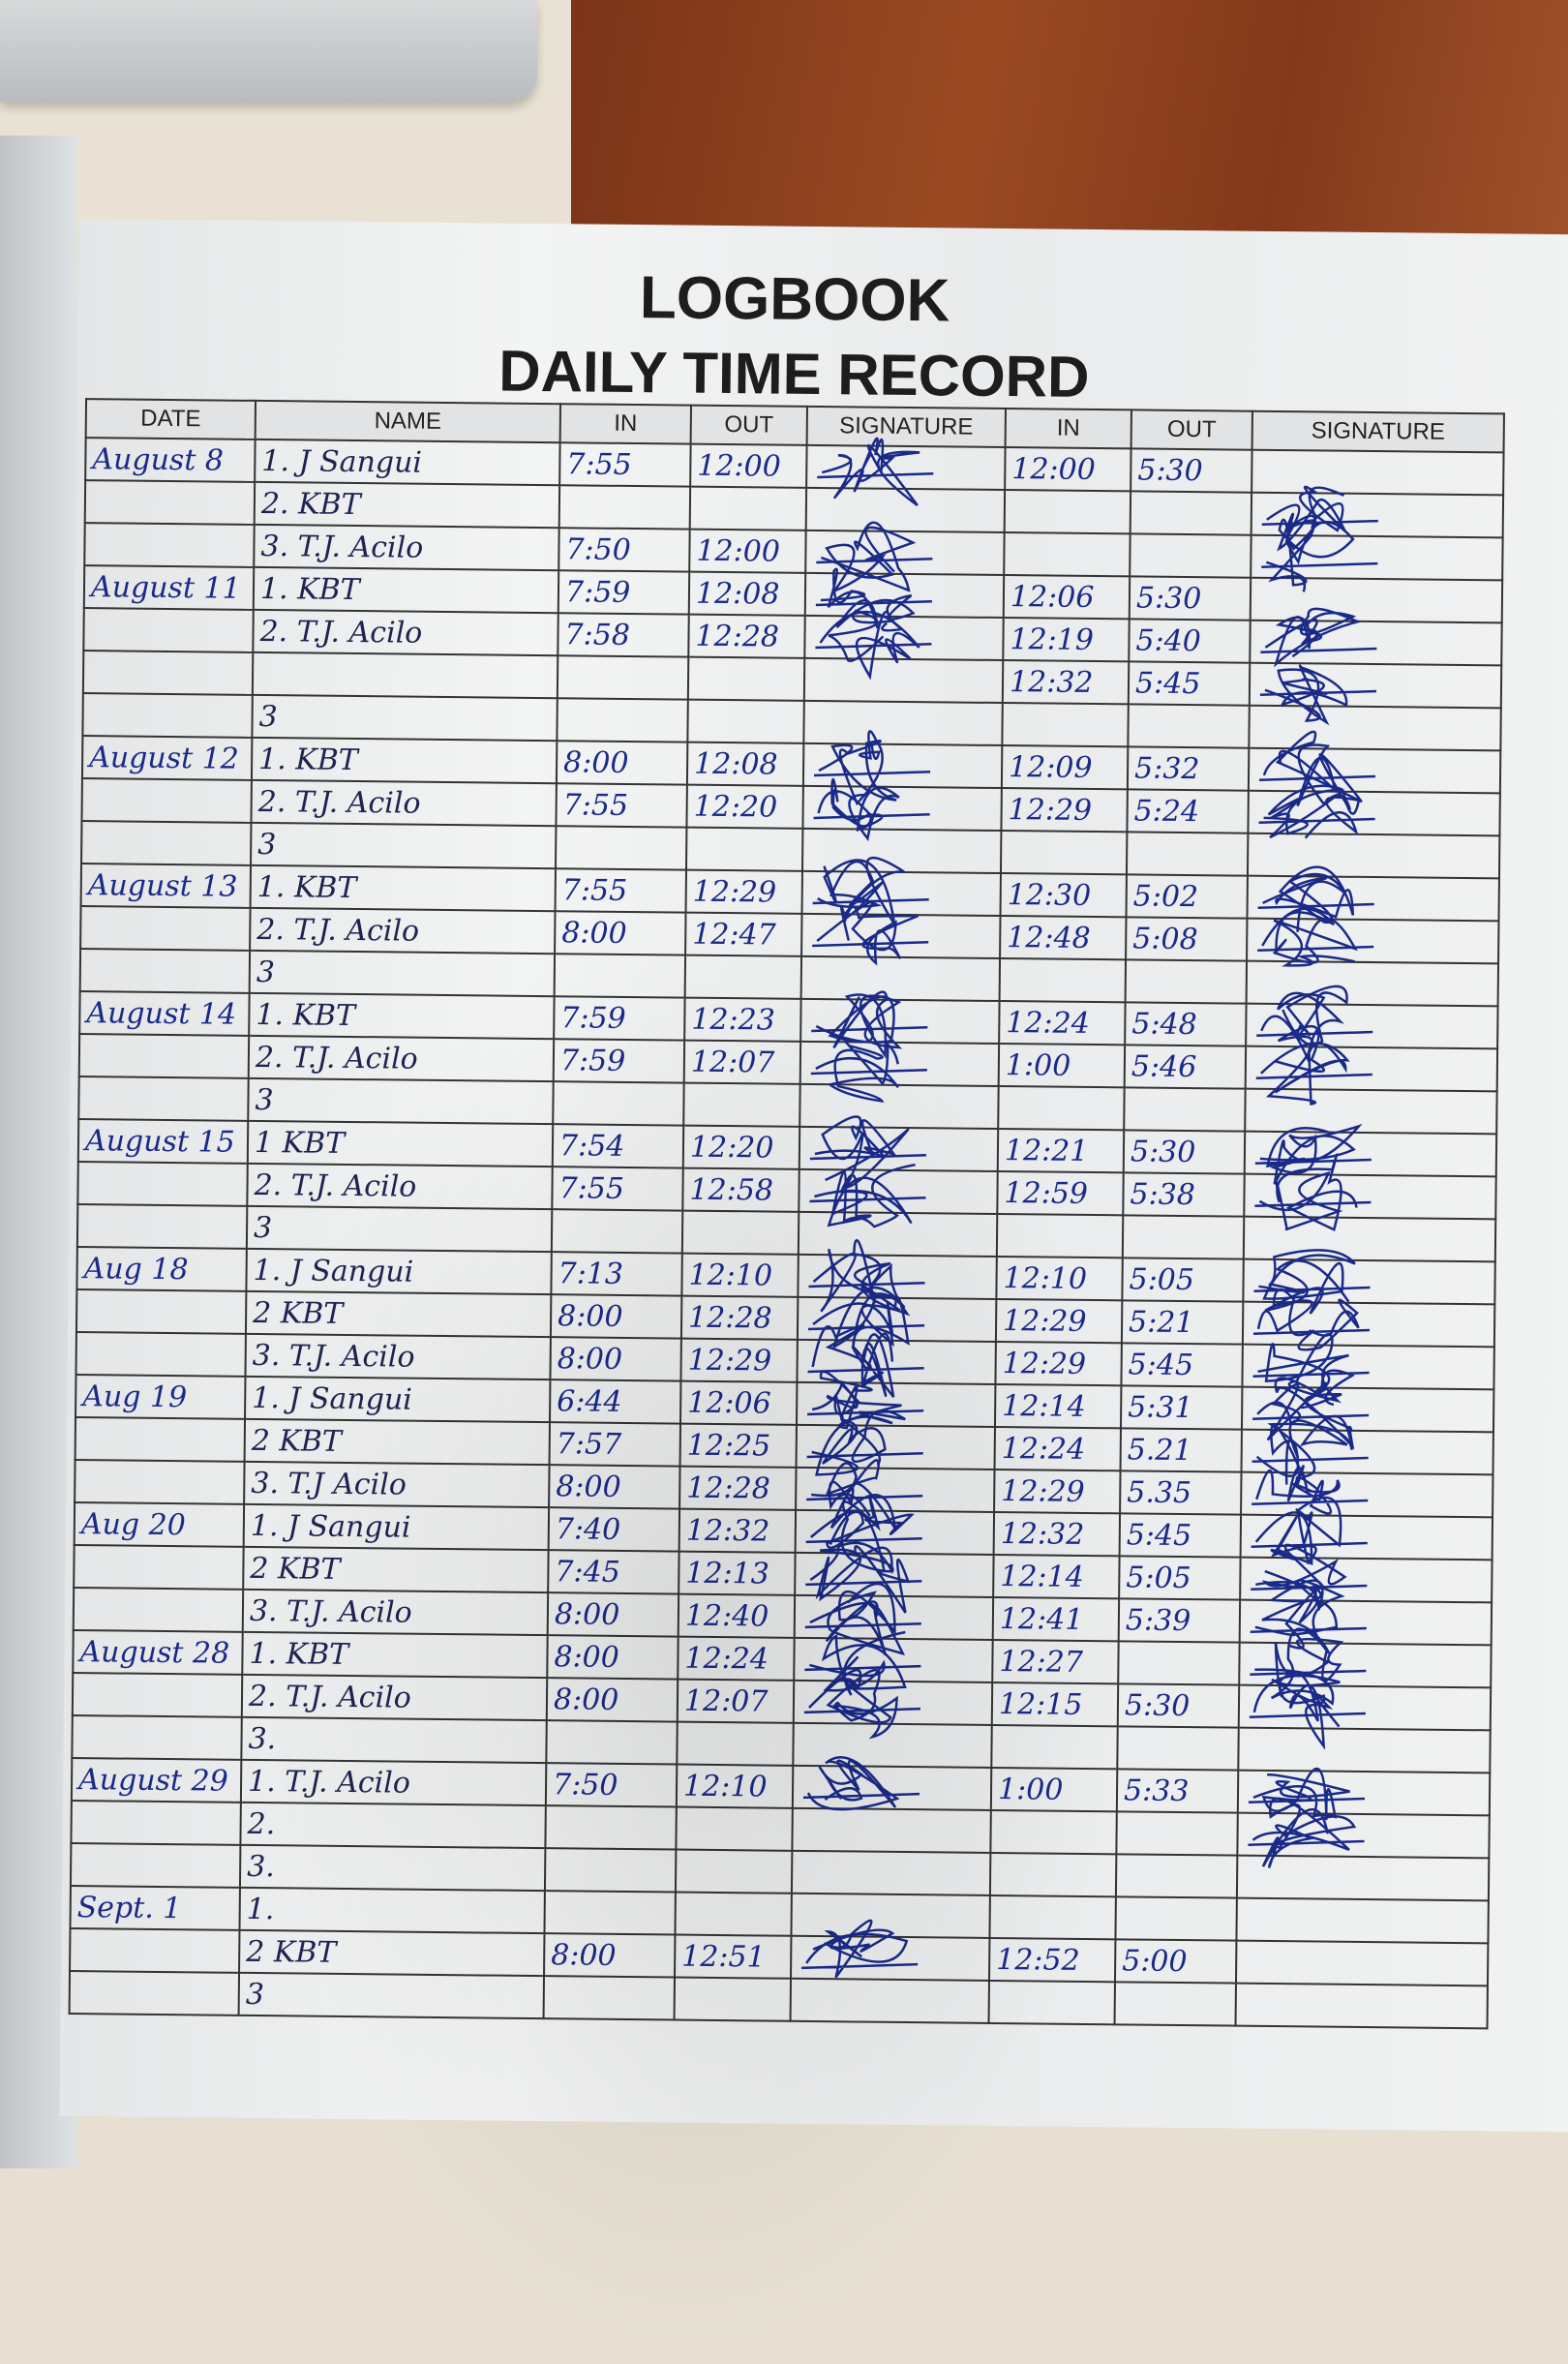 Image resolution: width=1568 pixels, height=2364 pixels. I want to click on table-row: 2. T.J. Acilo 7:58 12:28 12:19 5:40, so click(792, 644).